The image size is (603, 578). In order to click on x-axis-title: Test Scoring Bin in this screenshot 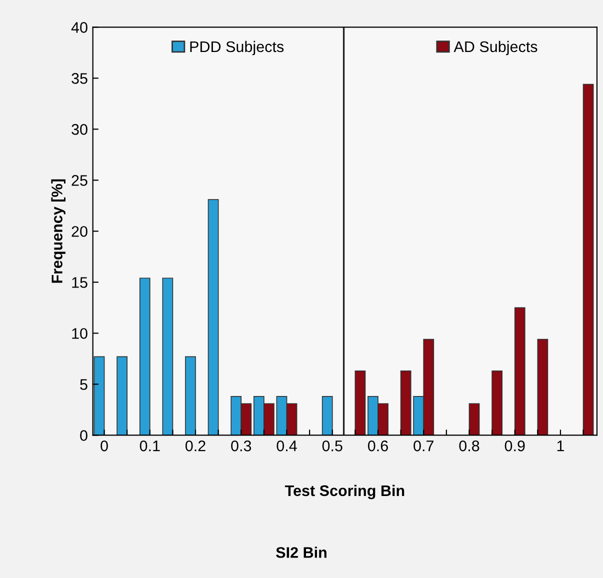, I will do `click(344, 492)`.